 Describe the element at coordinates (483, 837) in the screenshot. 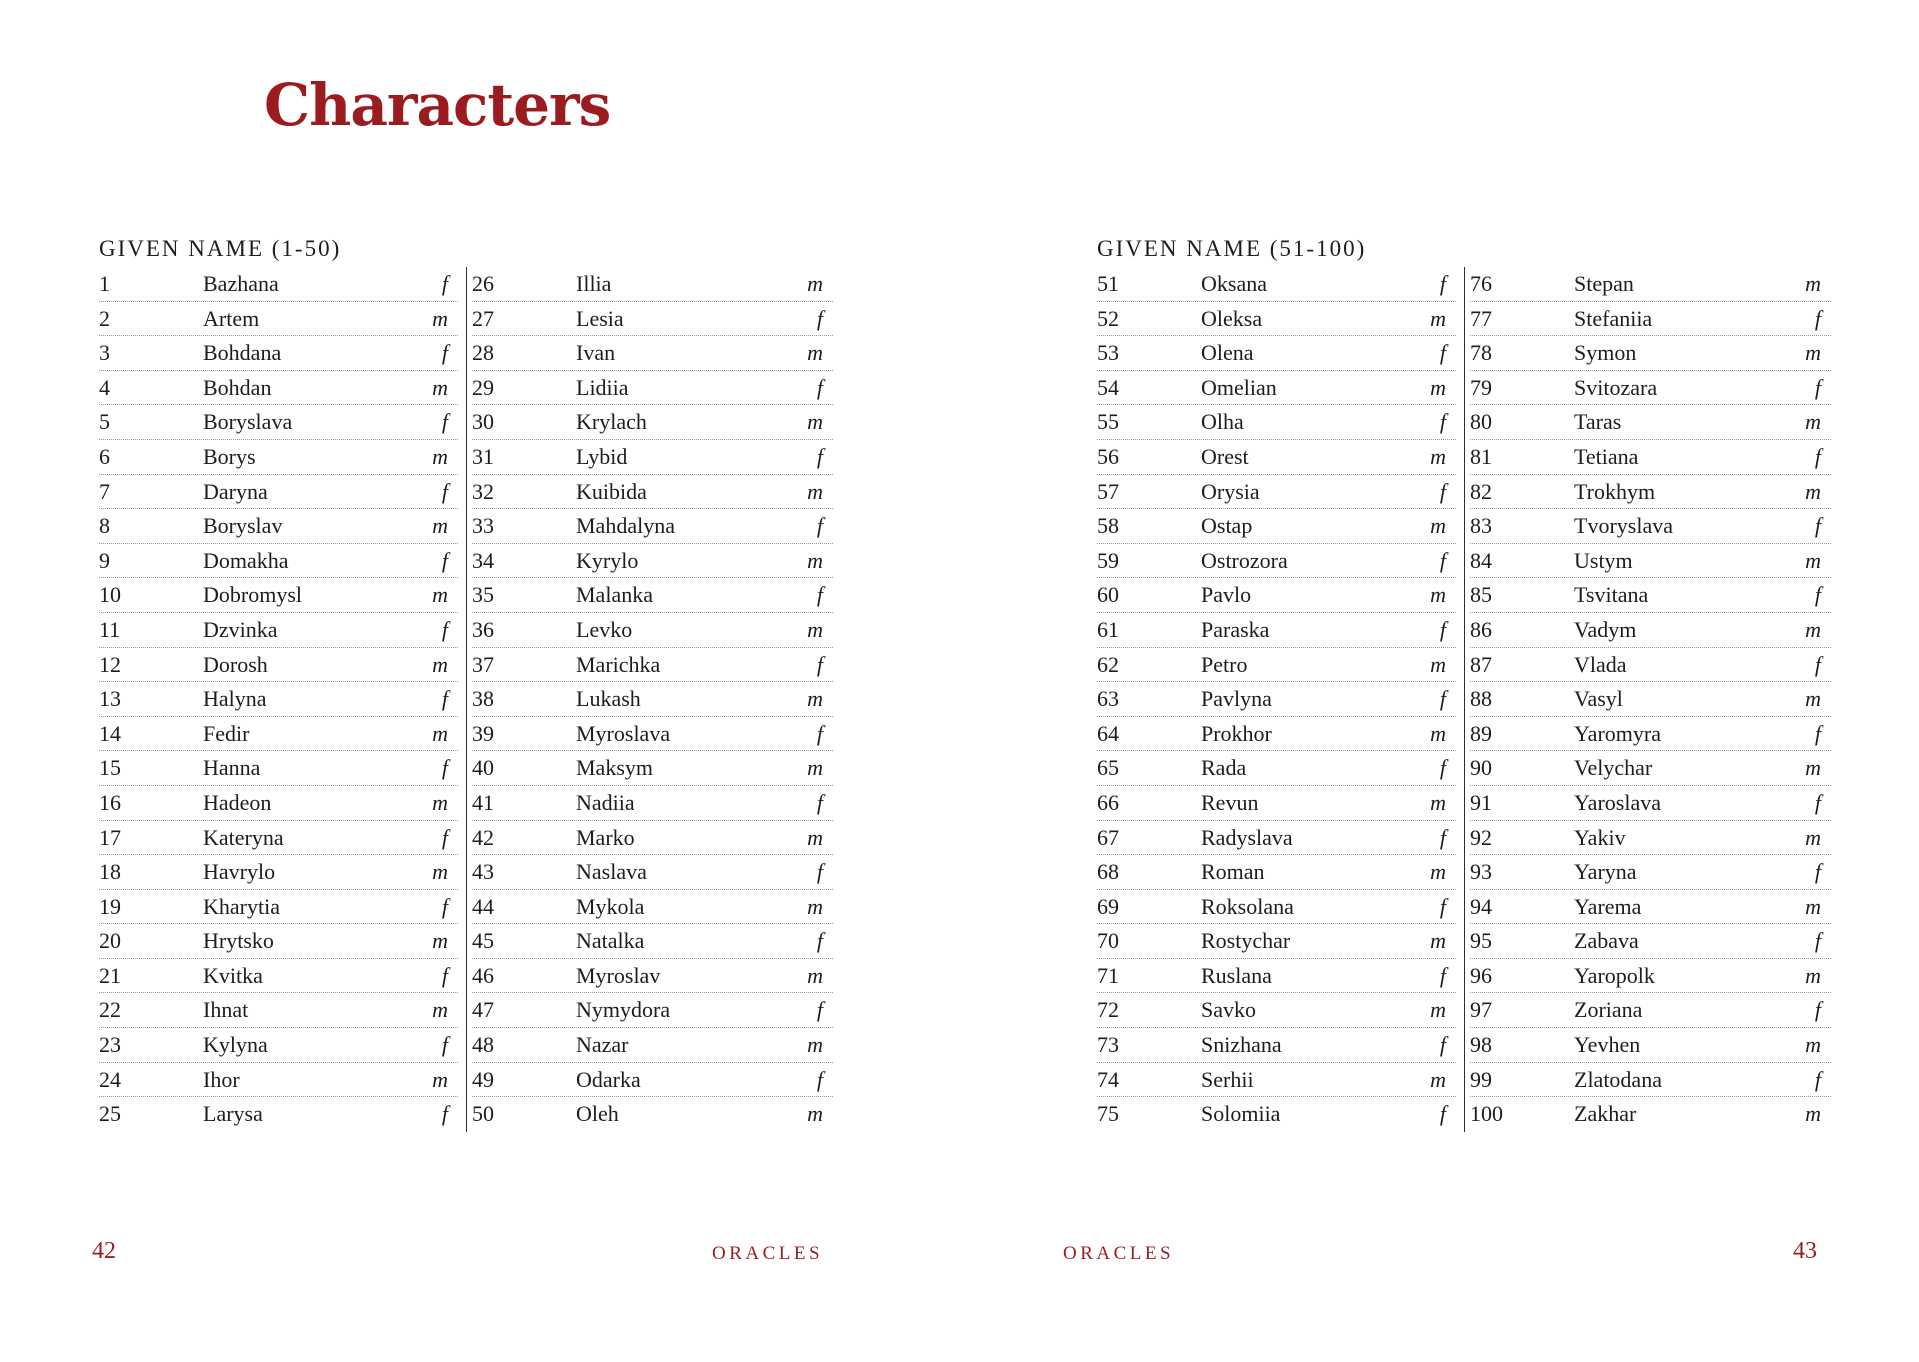

I see `row-number: 42` at that location.